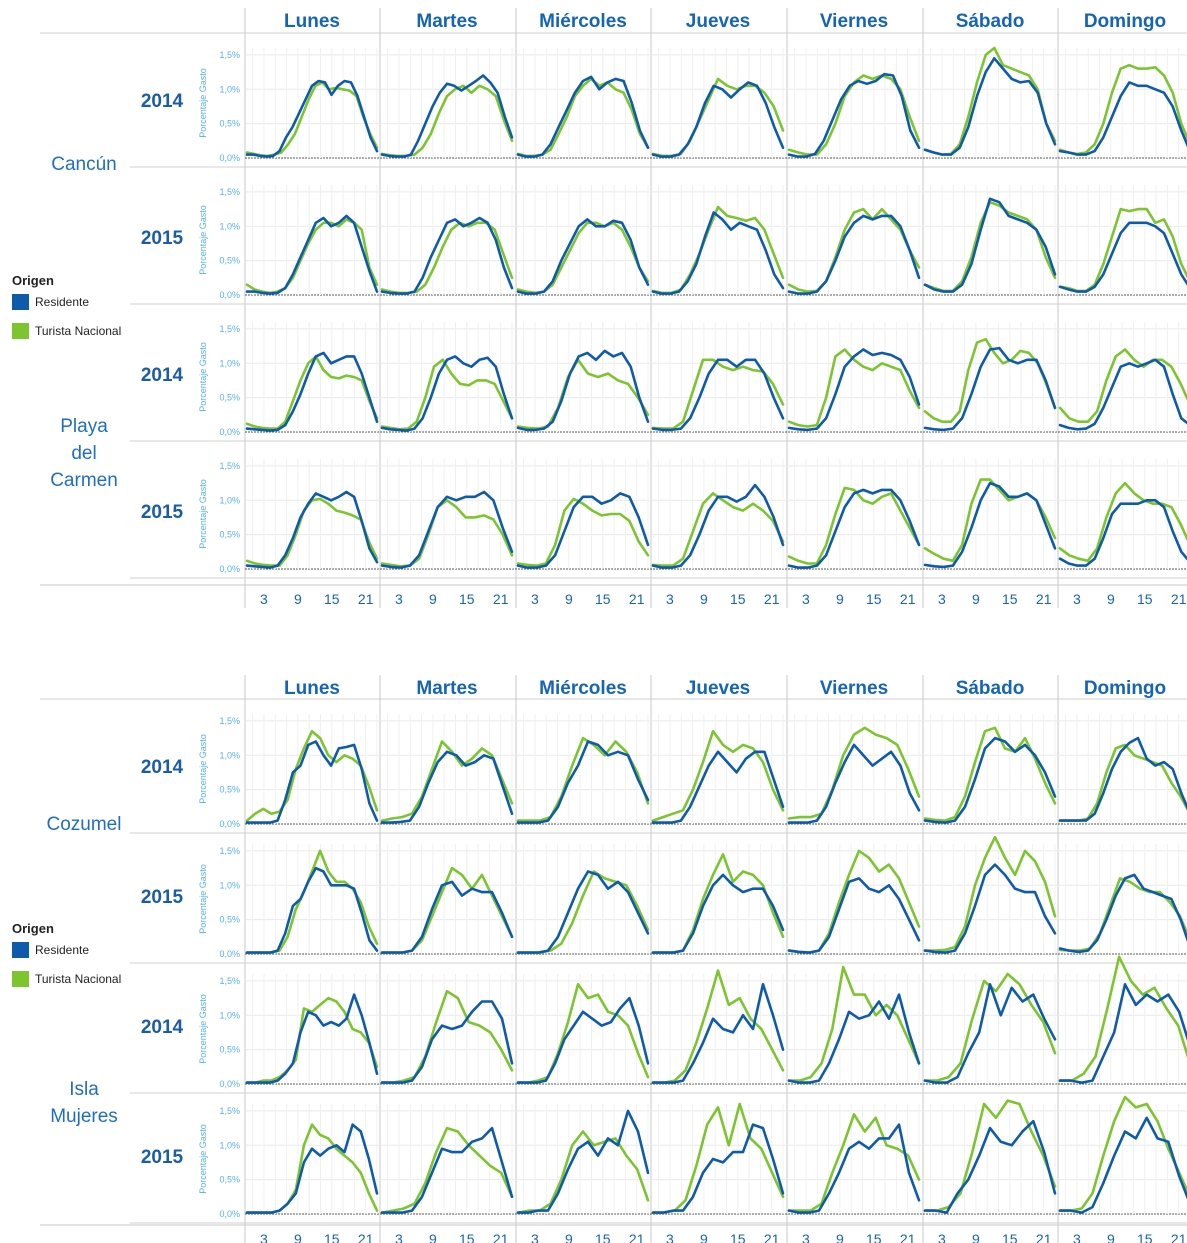  Describe the element at coordinates (583, 21) in the screenshot. I see `day-header: Miércoles` at that location.